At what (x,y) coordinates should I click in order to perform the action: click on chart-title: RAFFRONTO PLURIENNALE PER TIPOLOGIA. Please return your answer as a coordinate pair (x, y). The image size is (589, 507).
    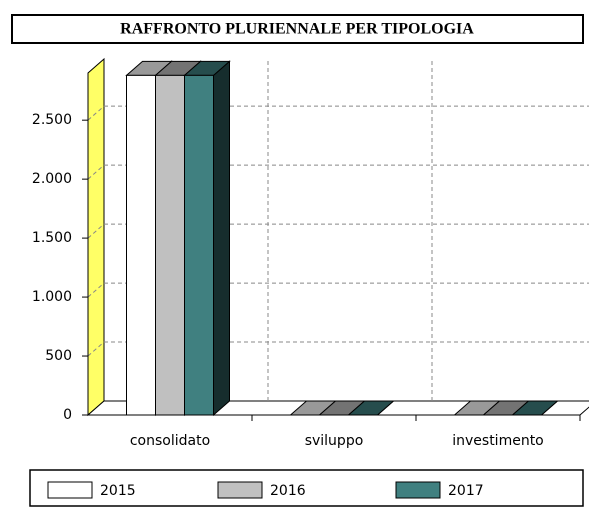
    Looking at the image, I should click on (297, 29).